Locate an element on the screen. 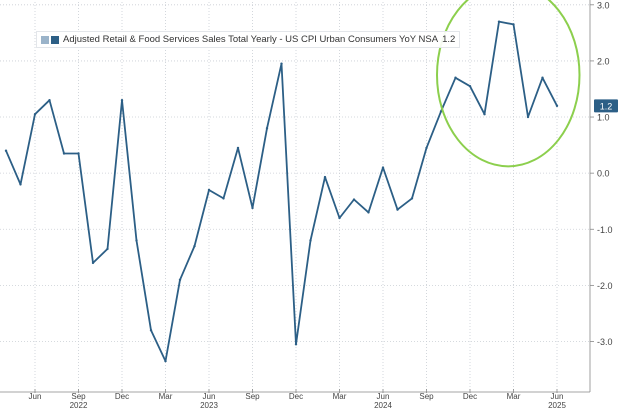 Image resolution: width=620 pixels, height=410 pixels. last-value-label: 1.2 is located at coordinates (606, 106).